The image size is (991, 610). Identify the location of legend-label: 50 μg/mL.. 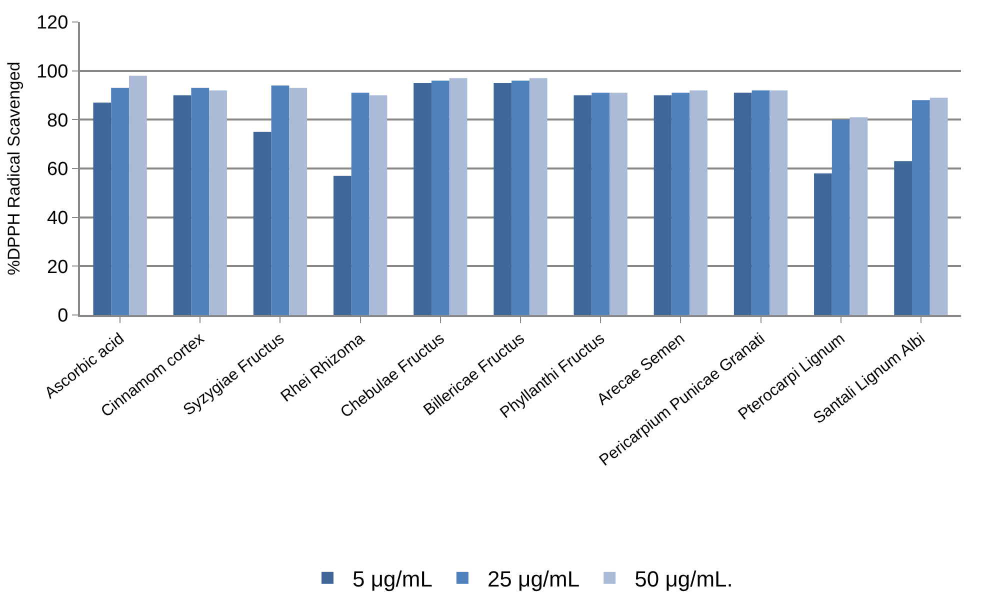
(683, 579).